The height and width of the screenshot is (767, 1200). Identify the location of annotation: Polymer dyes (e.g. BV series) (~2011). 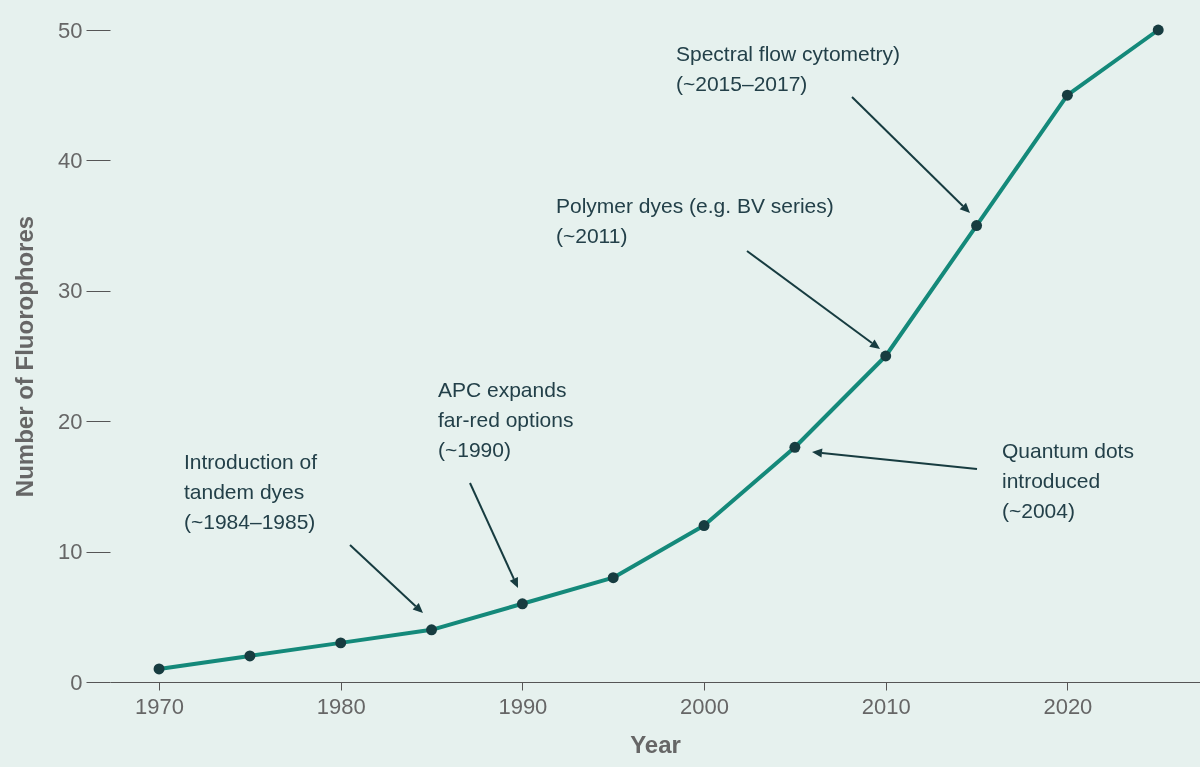
(695, 220).